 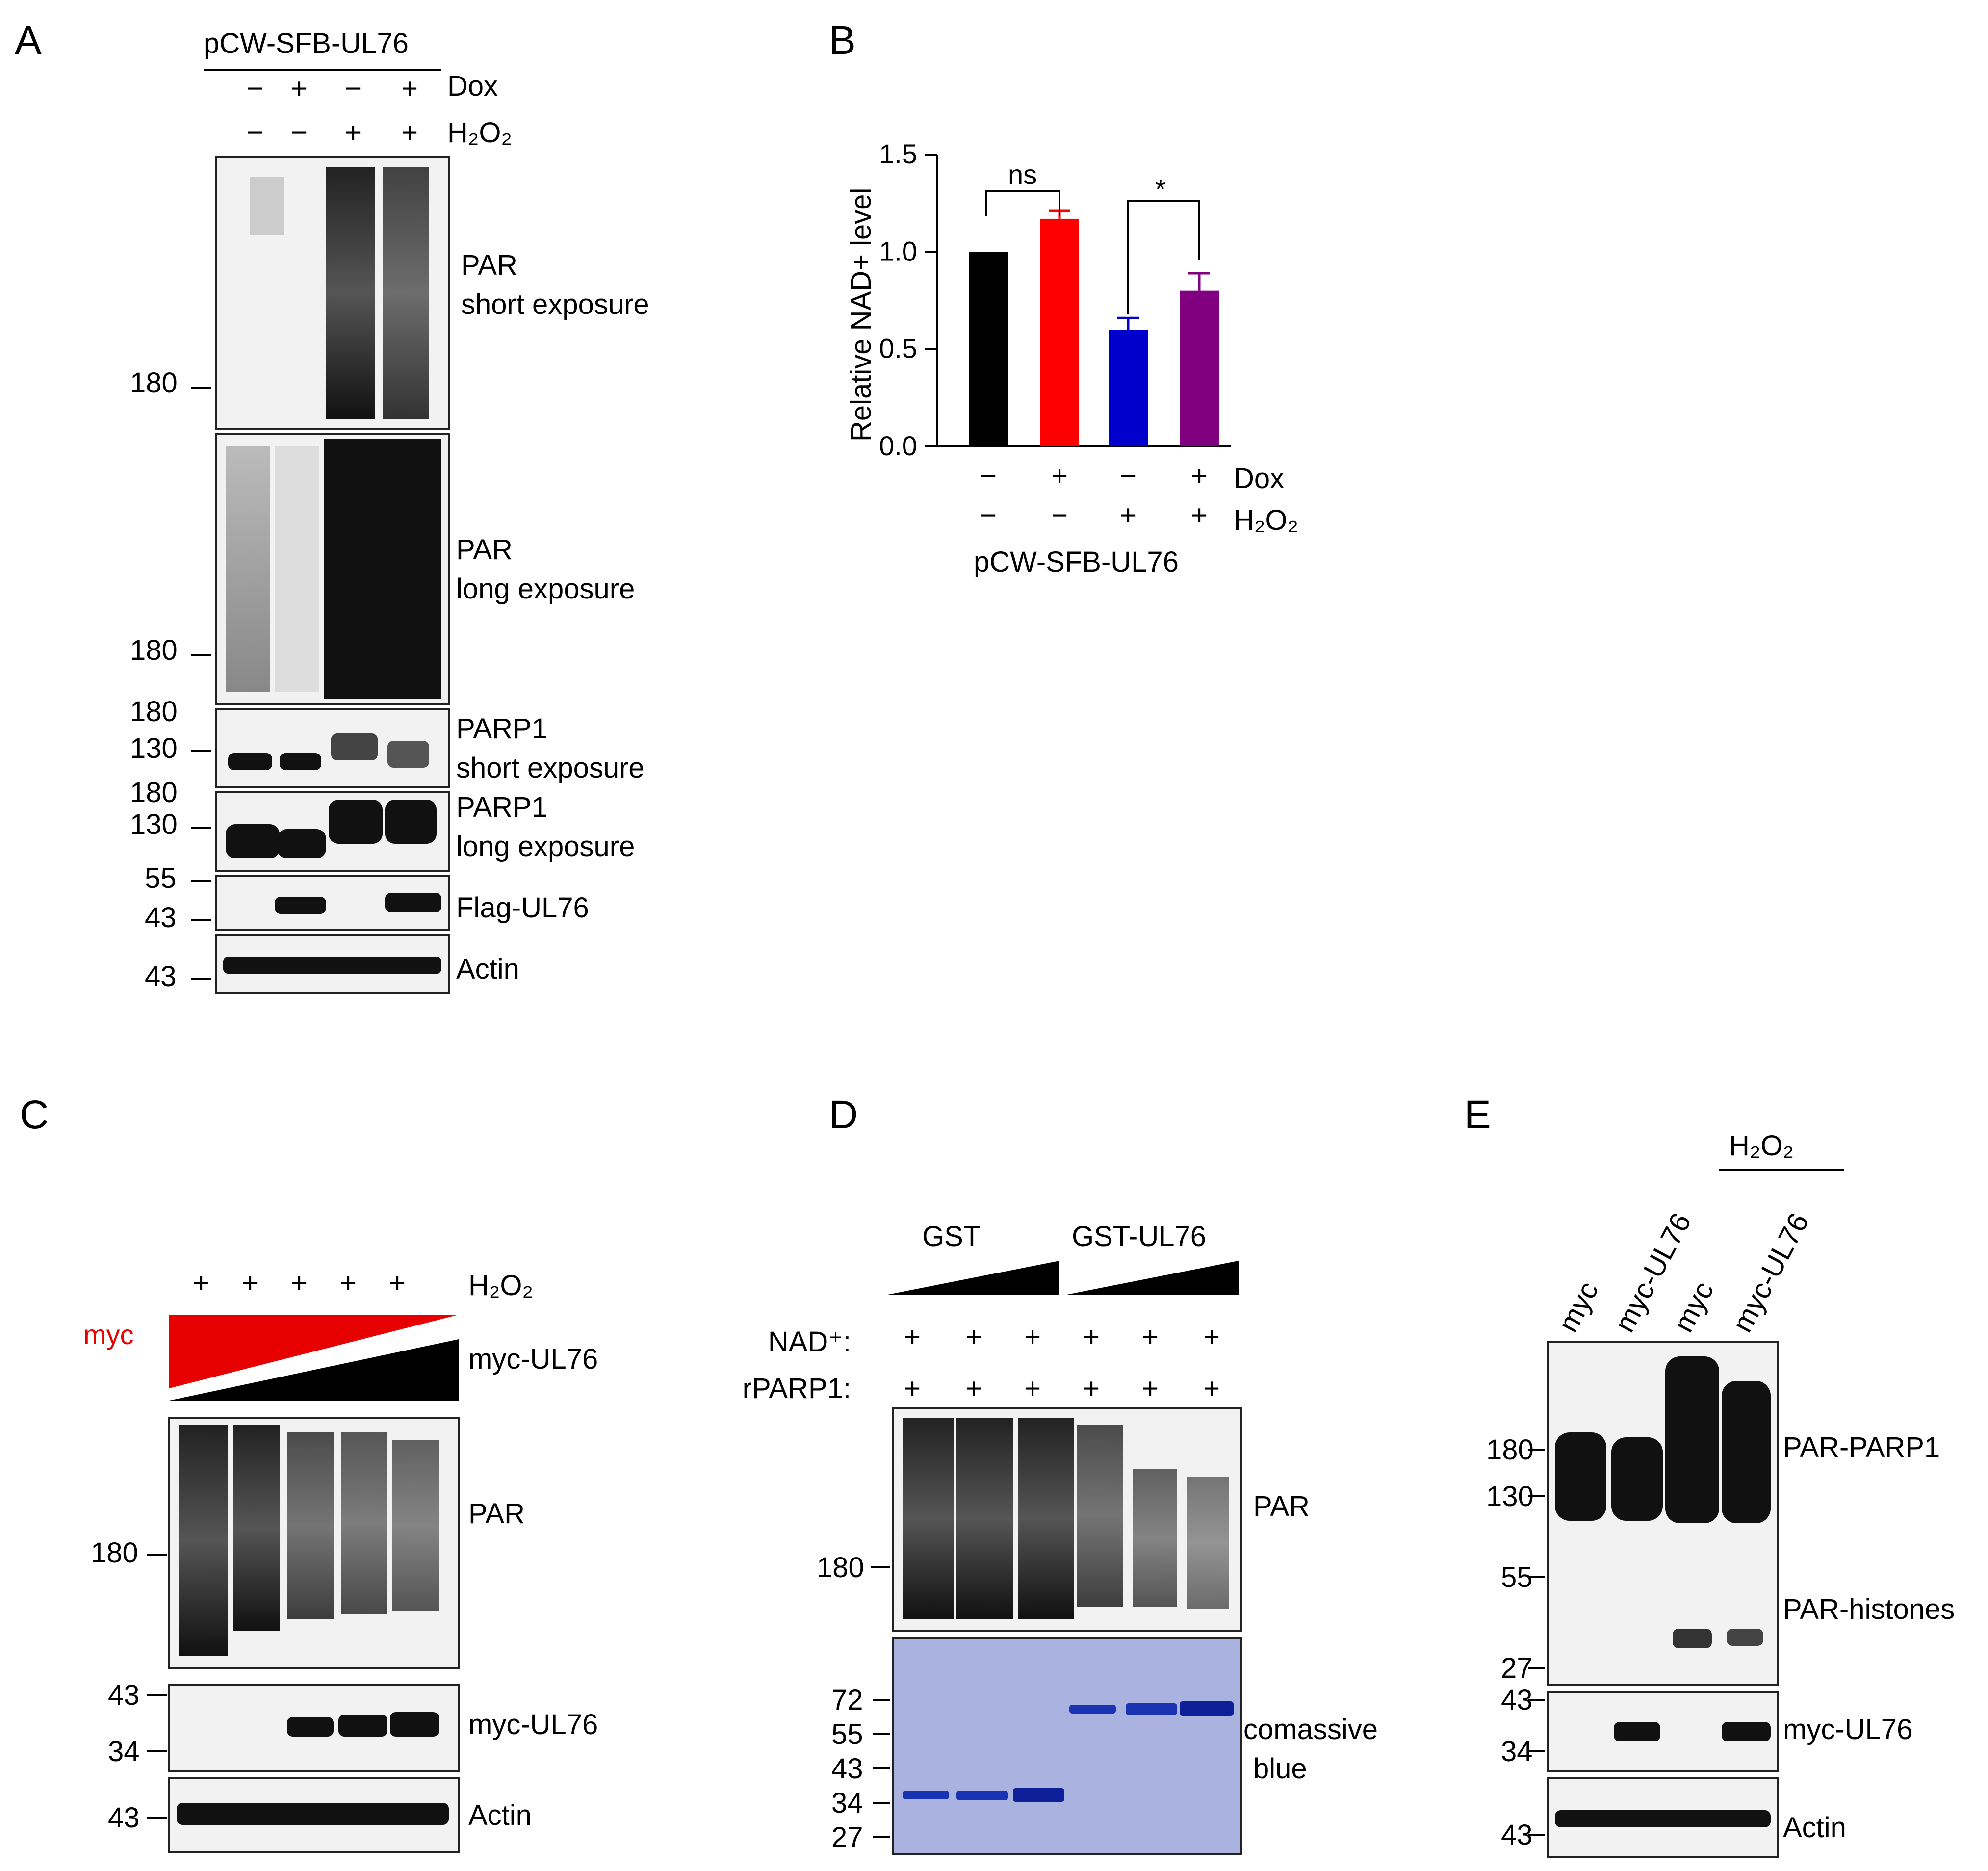 I want to click on c-ul76-wedge, so click(x=314, y=1370).